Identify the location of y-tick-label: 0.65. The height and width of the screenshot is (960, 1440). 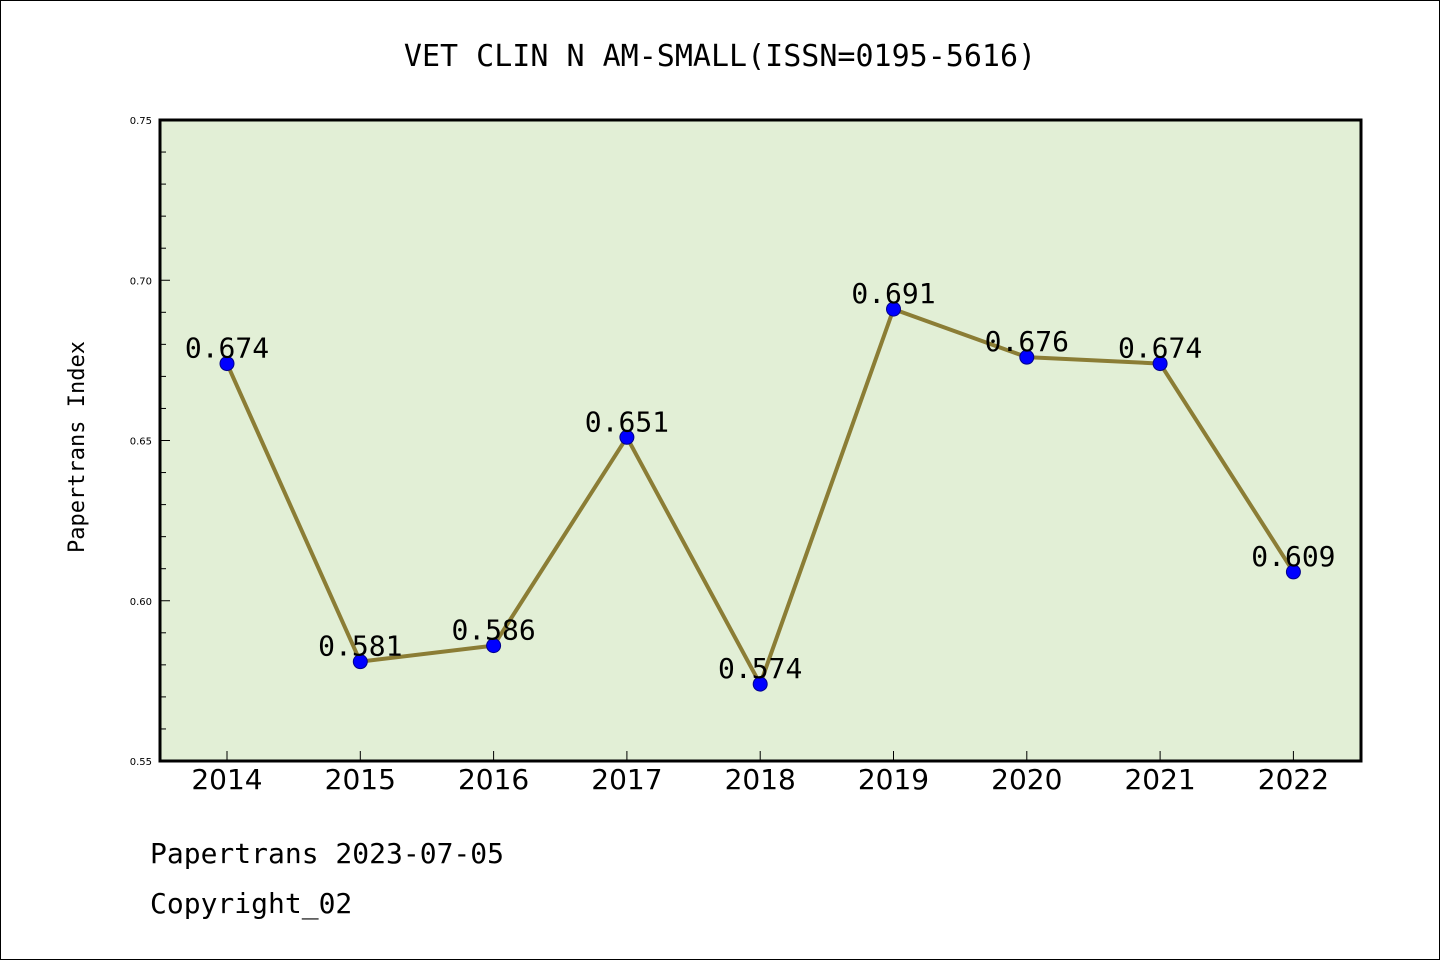
(141, 442).